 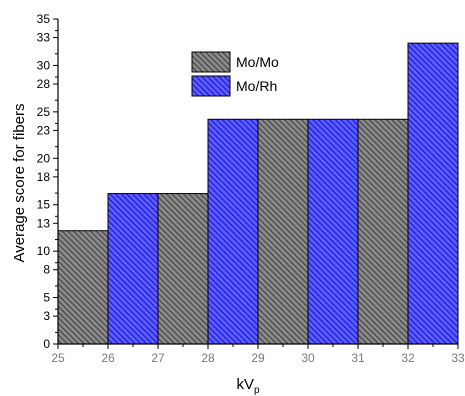 What do you see at coordinates (211, 62) in the screenshot?
I see `legend-swatch-mo-mo` at bounding box center [211, 62].